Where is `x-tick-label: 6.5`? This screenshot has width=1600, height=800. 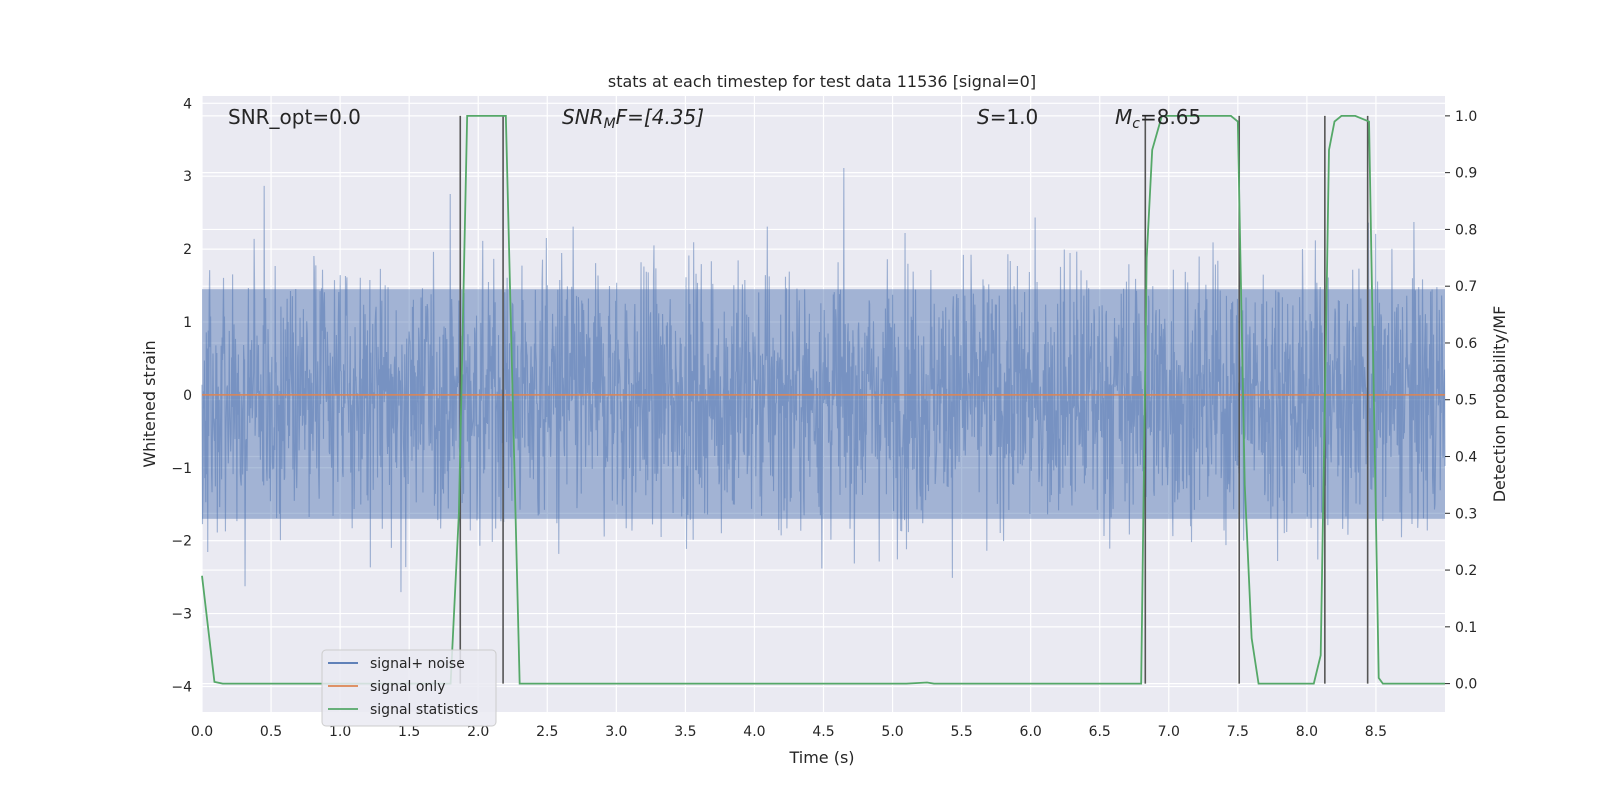
x-tick-label: 6.5 is located at coordinates (1100, 732).